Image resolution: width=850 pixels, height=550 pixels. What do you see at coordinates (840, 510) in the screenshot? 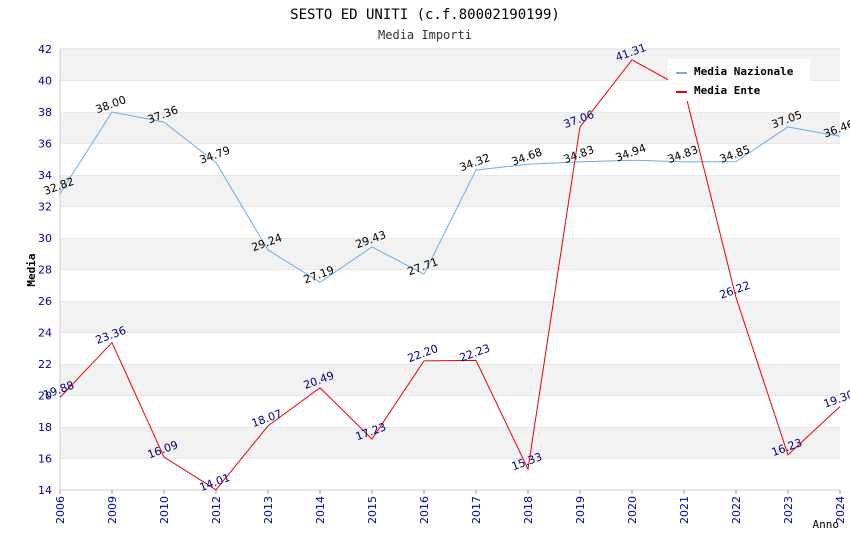
I see `x-tick-label: 2024` at bounding box center [840, 510].